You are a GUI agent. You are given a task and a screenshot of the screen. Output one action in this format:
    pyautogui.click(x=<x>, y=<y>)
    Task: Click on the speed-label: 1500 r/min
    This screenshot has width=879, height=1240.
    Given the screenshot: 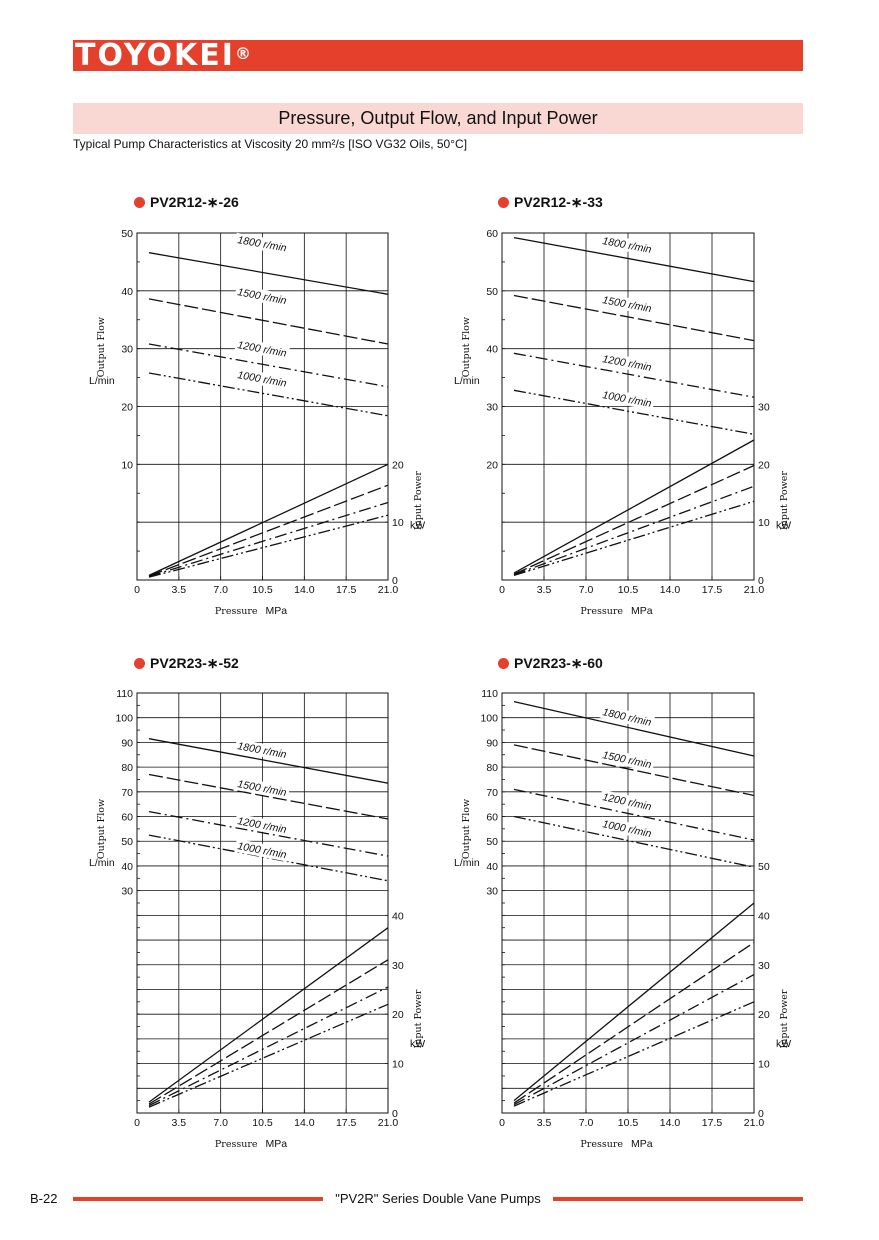 What is the action you would take?
    pyautogui.click(x=626, y=760)
    